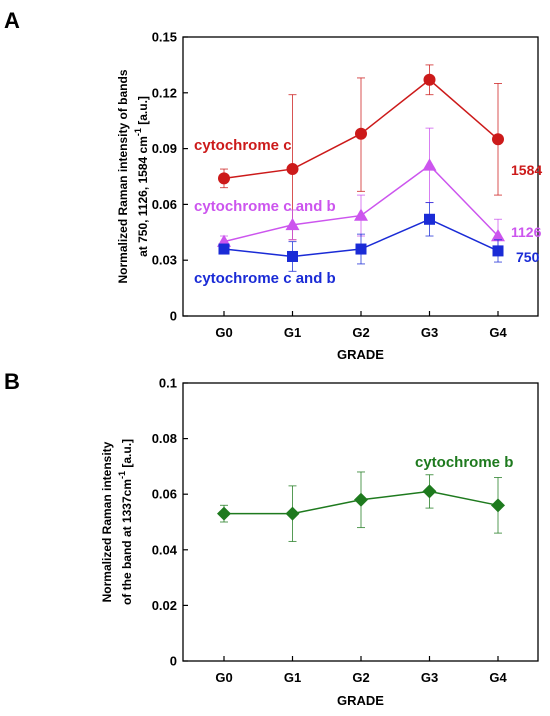  I want to click on panel-letter-b: B, so click(12, 381).